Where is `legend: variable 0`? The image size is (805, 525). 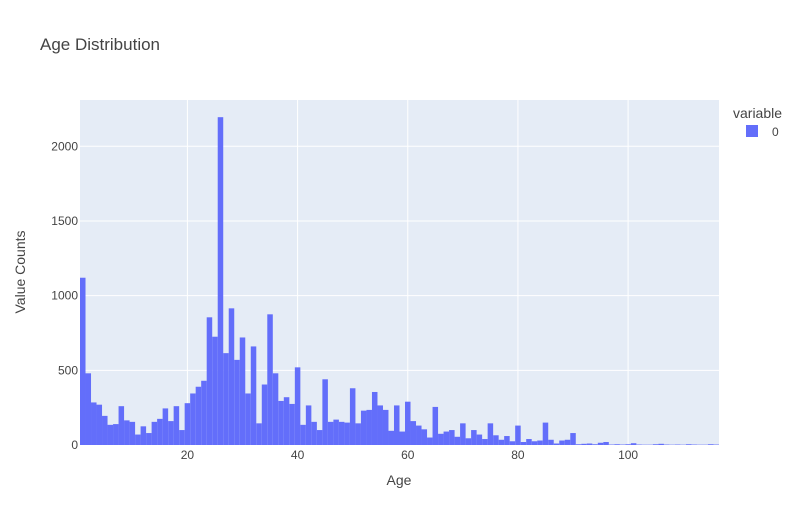
legend: variable 0 is located at coordinates (757, 122).